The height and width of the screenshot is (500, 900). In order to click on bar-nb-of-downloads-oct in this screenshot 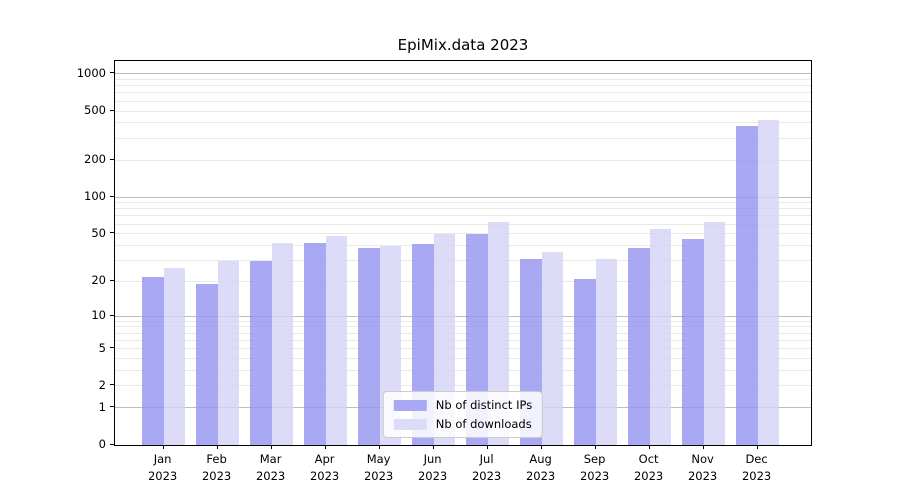, I will do `click(660, 336)`.